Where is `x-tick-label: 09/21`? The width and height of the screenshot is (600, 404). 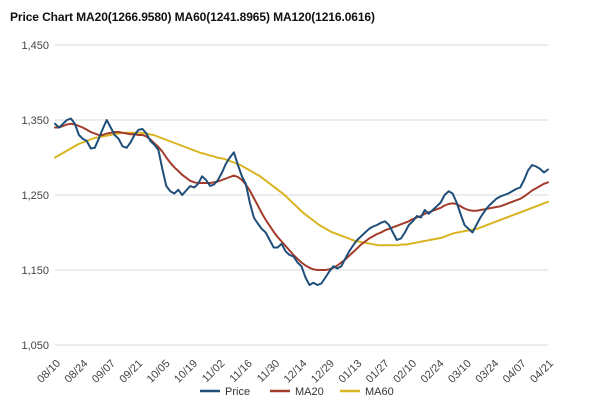 x-tick-label: 09/21 is located at coordinates (131, 372).